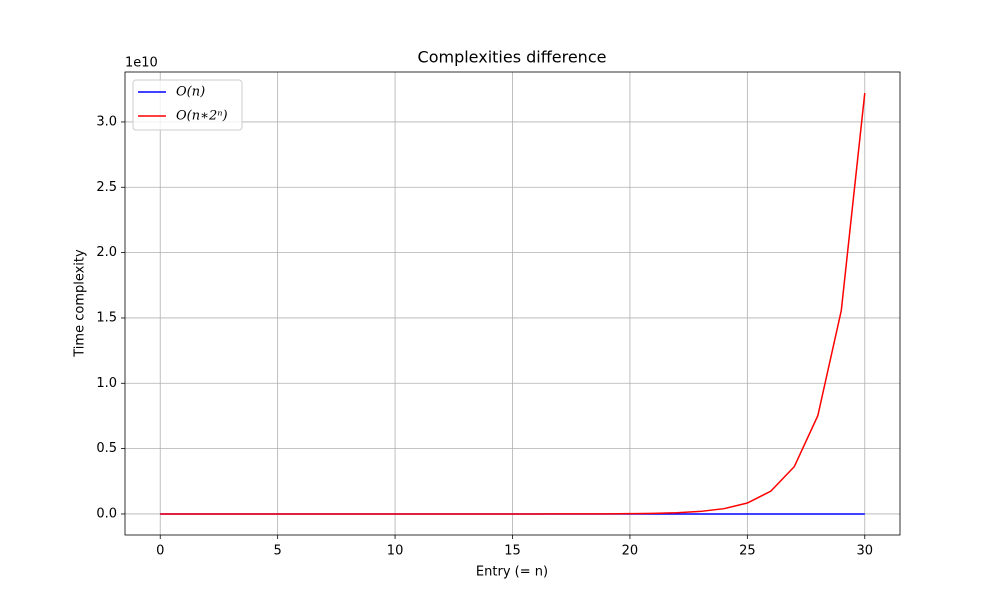 This screenshot has height=600, width=1000. I want to click on y-tick-label: 1.5, so click(106, 317).